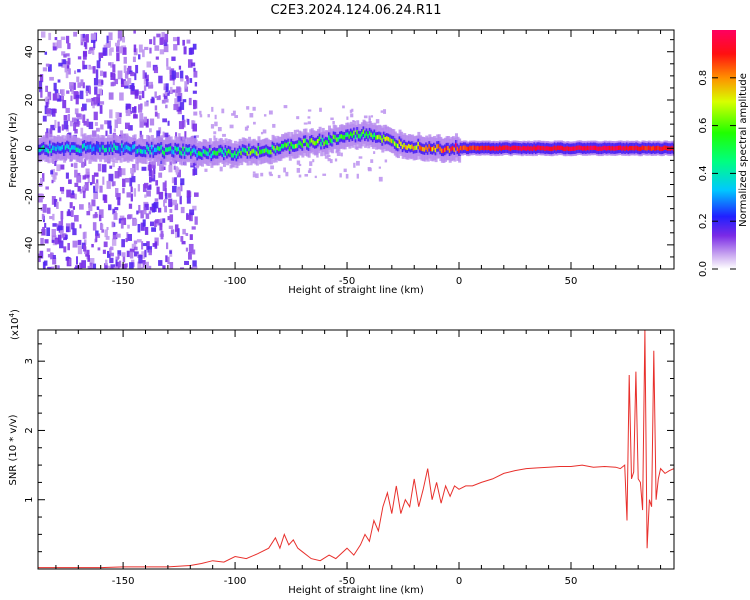 The image size is (750, 600). Describe the element at coordinates (347, 581) in the screenshot. I see `snr-x-tick-label: -50` at that location.